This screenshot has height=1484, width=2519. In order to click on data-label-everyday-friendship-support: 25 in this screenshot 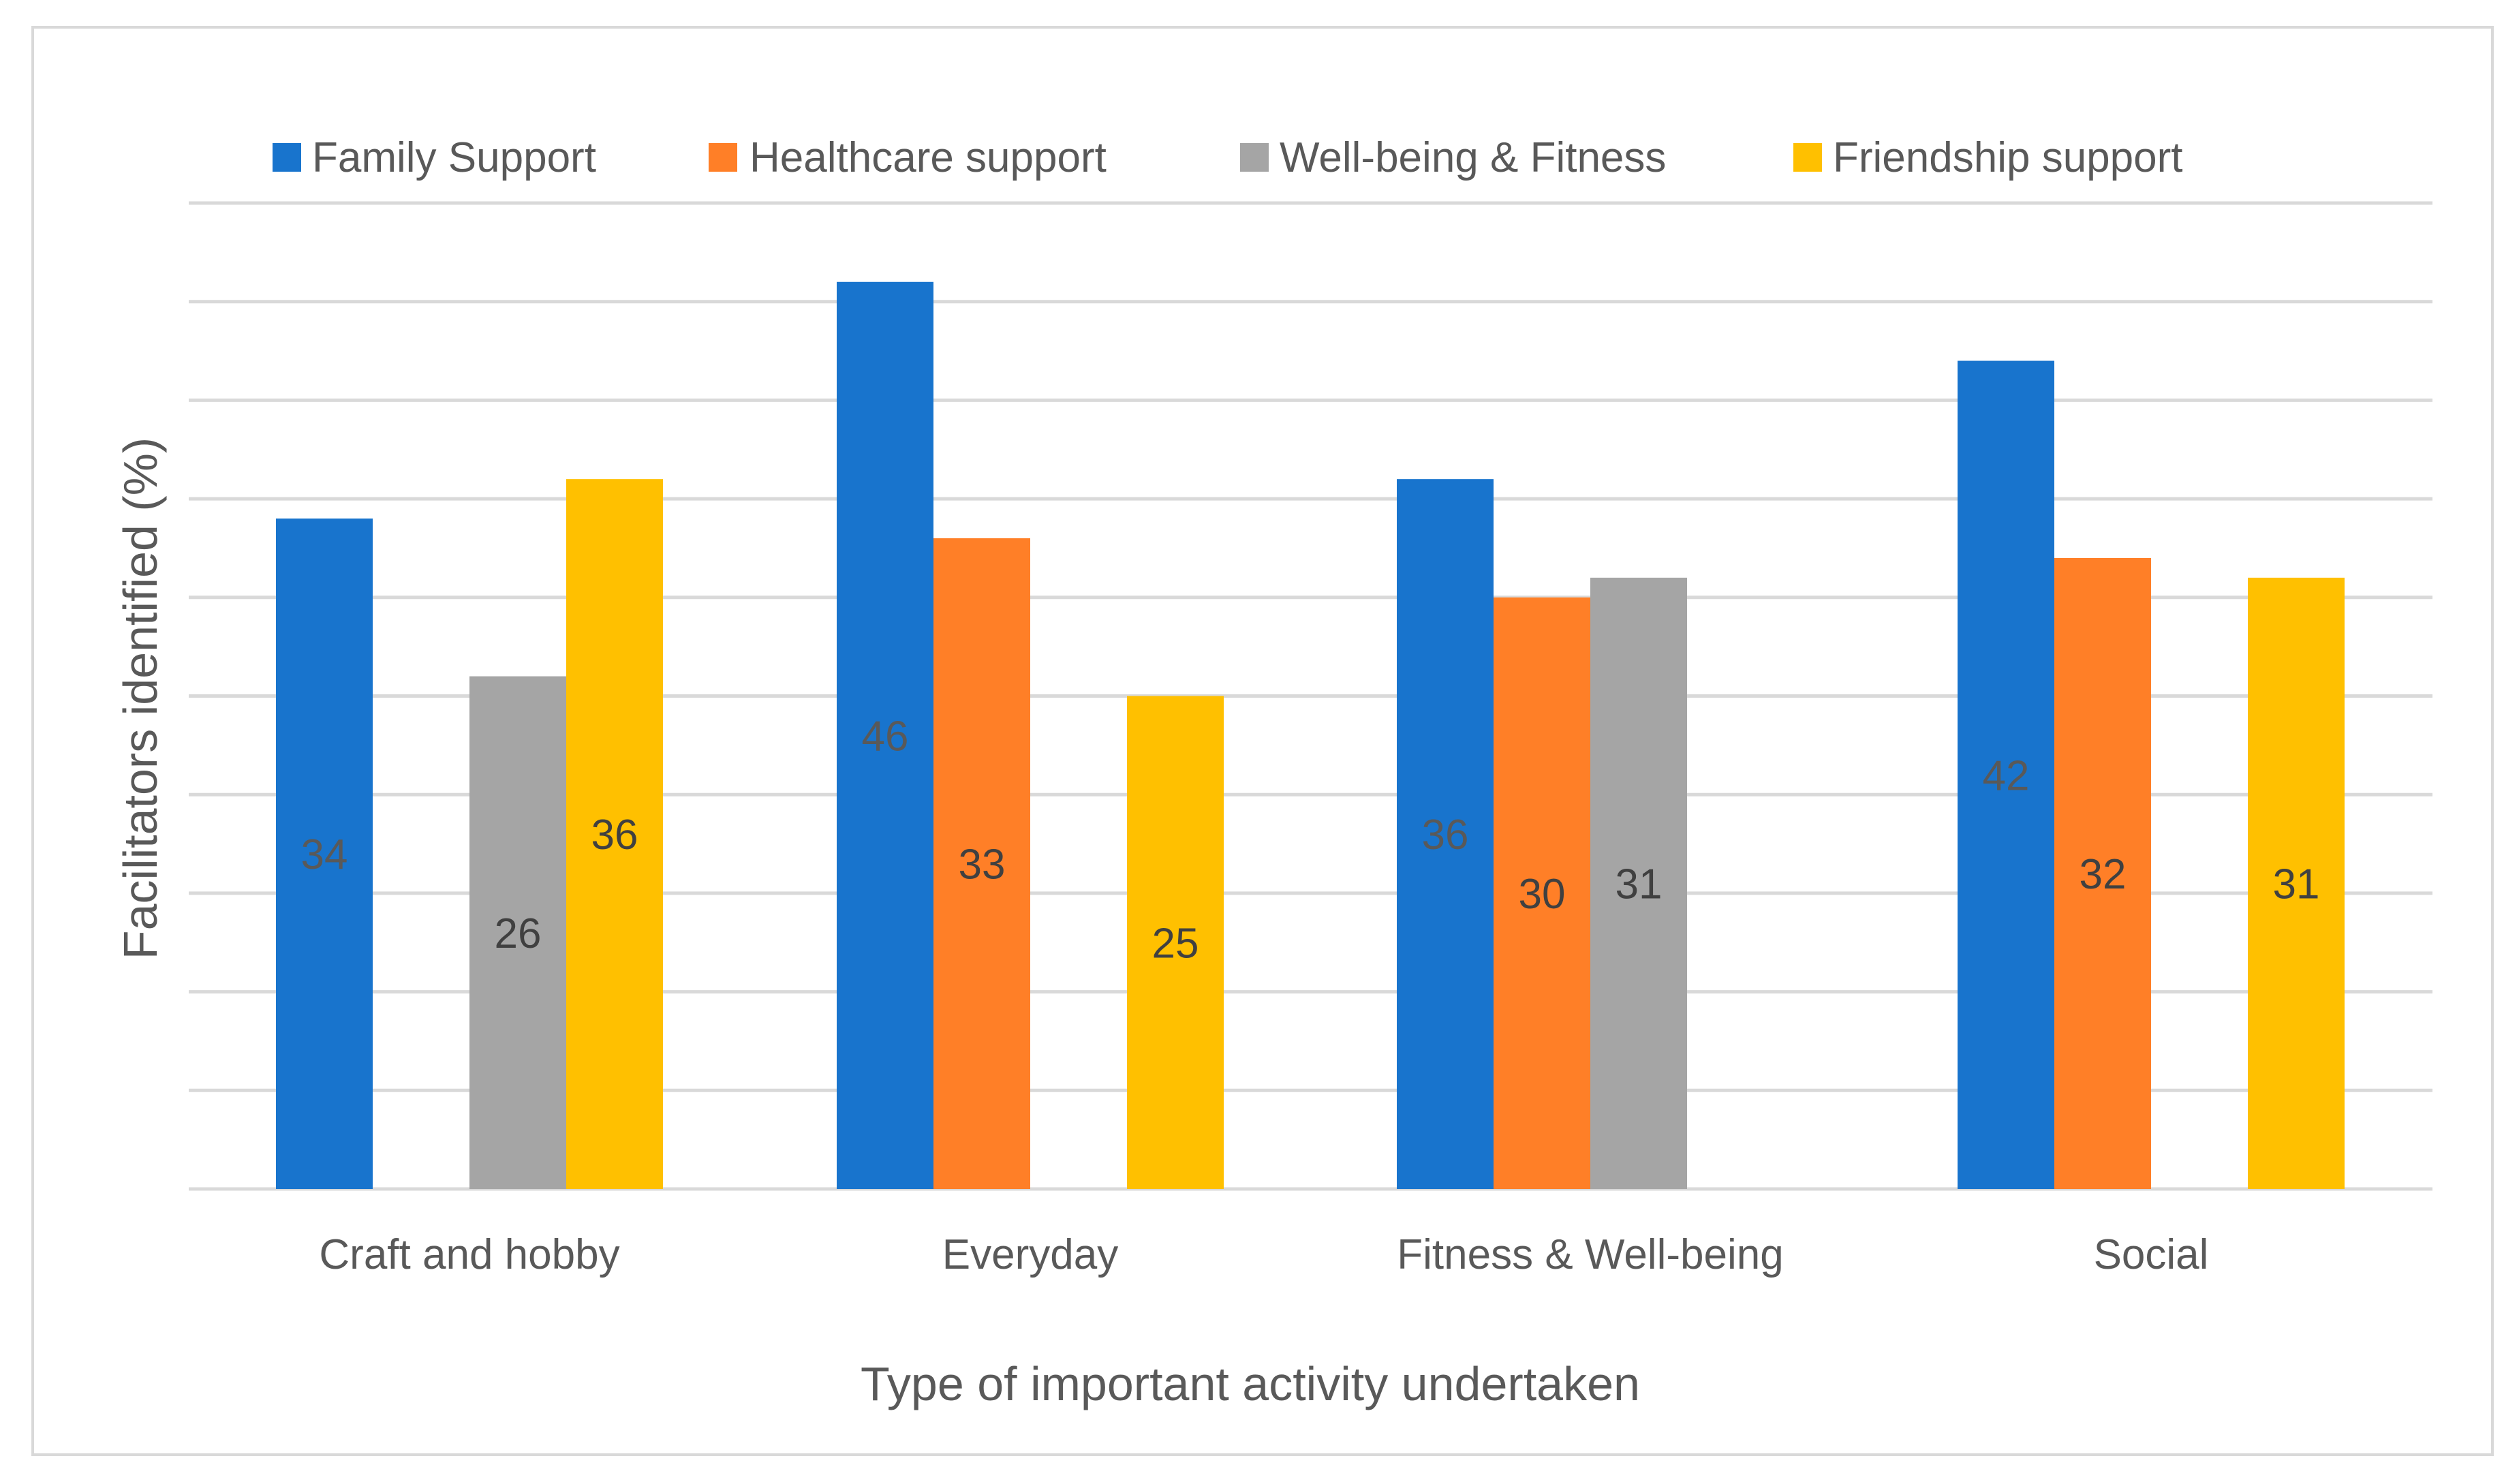, I will do `click(1175, 944)`.